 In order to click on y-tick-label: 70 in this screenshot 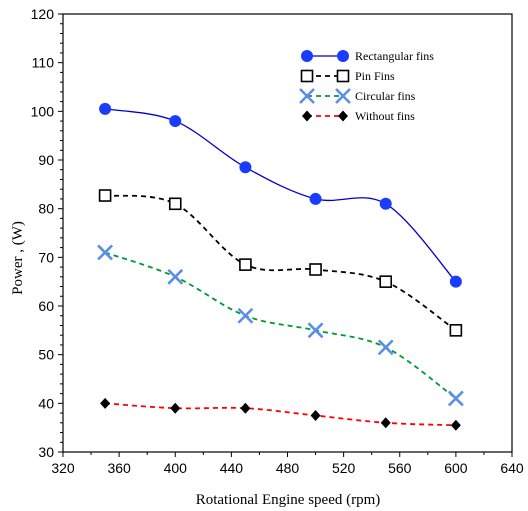, I will do `click(46, 257)`.